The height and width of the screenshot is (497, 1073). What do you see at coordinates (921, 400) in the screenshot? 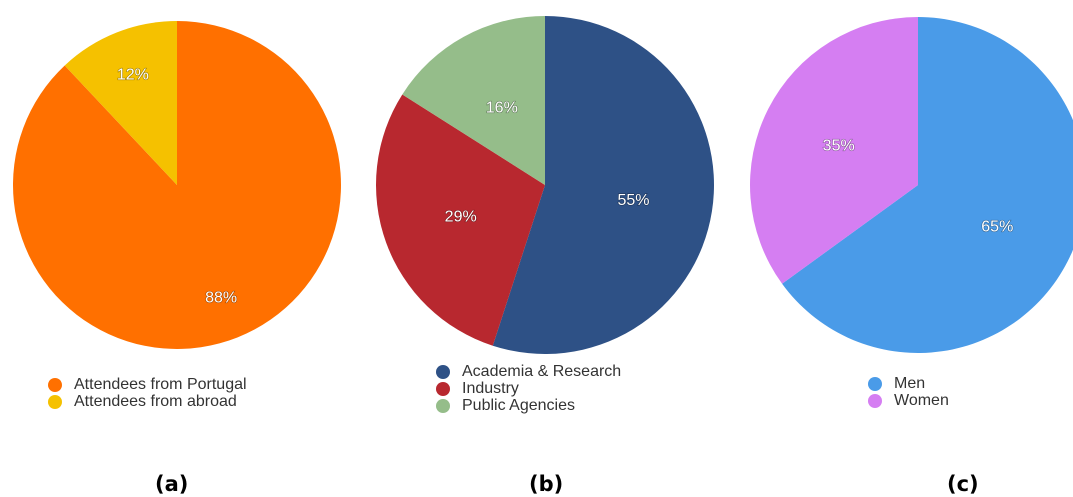
I see `legend-label: Women` at bounding box center [921, 400].